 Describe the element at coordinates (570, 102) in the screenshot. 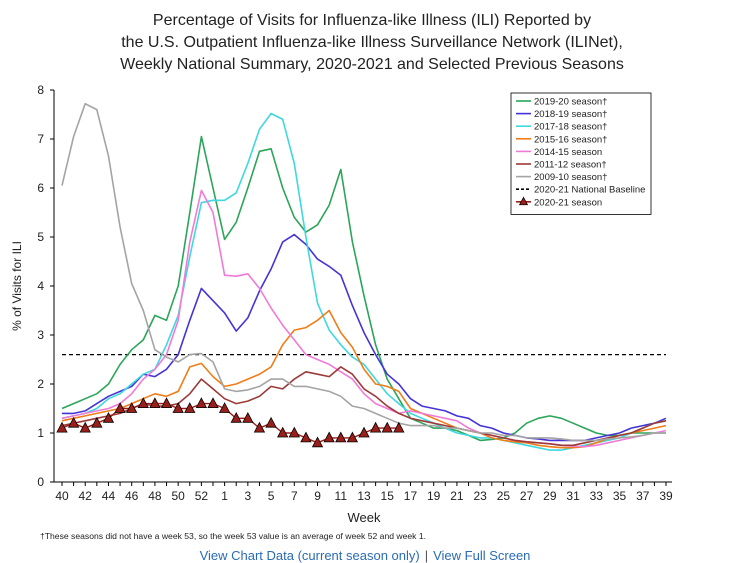

I see `legend-label: 2019-20 season†` at that location.